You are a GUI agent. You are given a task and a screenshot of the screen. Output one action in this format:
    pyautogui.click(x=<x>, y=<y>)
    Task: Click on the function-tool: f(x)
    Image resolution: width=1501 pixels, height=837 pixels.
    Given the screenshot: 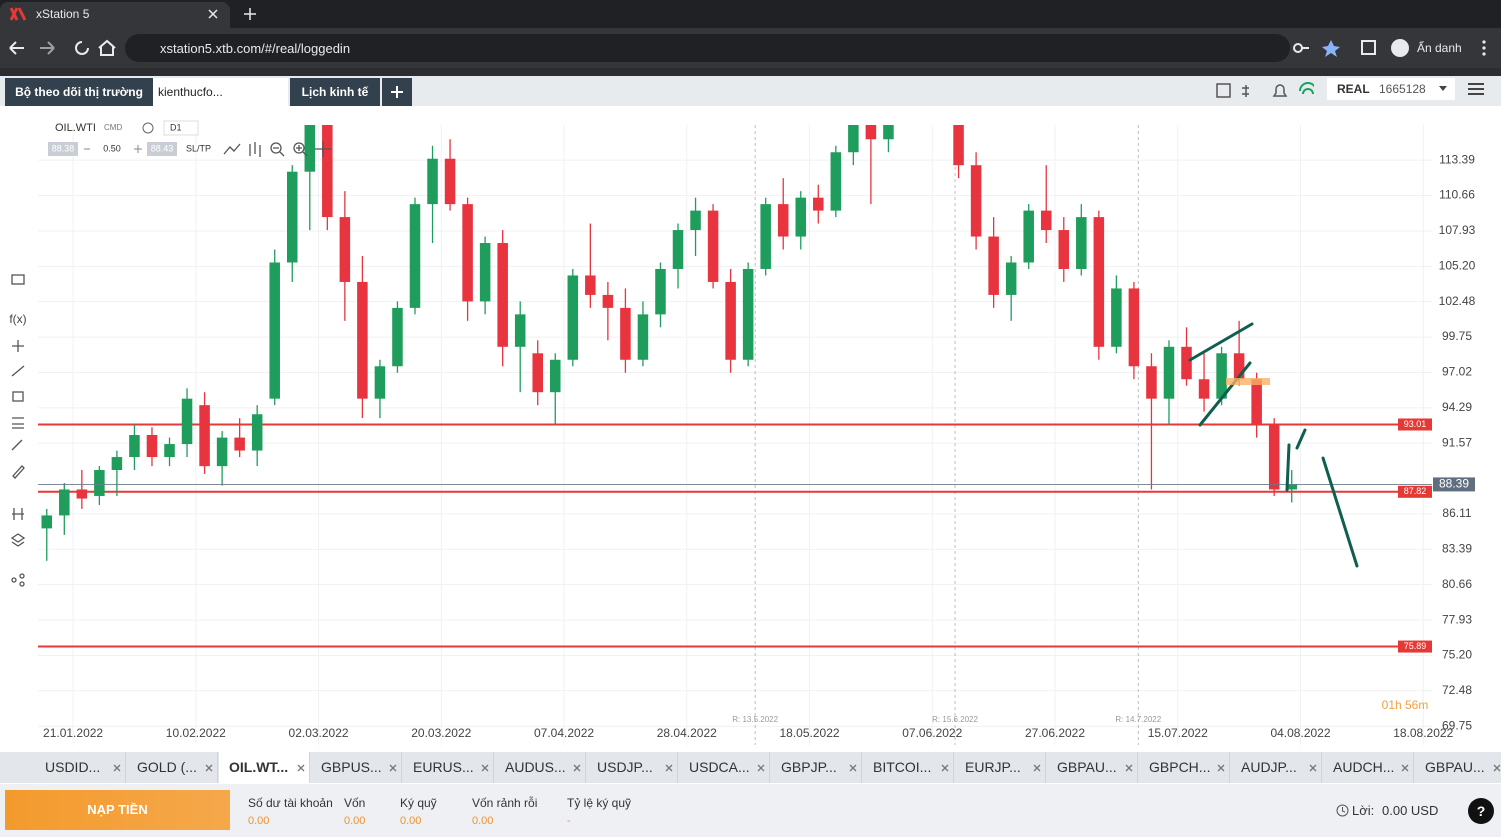 What is the action you would take?
    pyautogui.click(x=17, y=319)
    